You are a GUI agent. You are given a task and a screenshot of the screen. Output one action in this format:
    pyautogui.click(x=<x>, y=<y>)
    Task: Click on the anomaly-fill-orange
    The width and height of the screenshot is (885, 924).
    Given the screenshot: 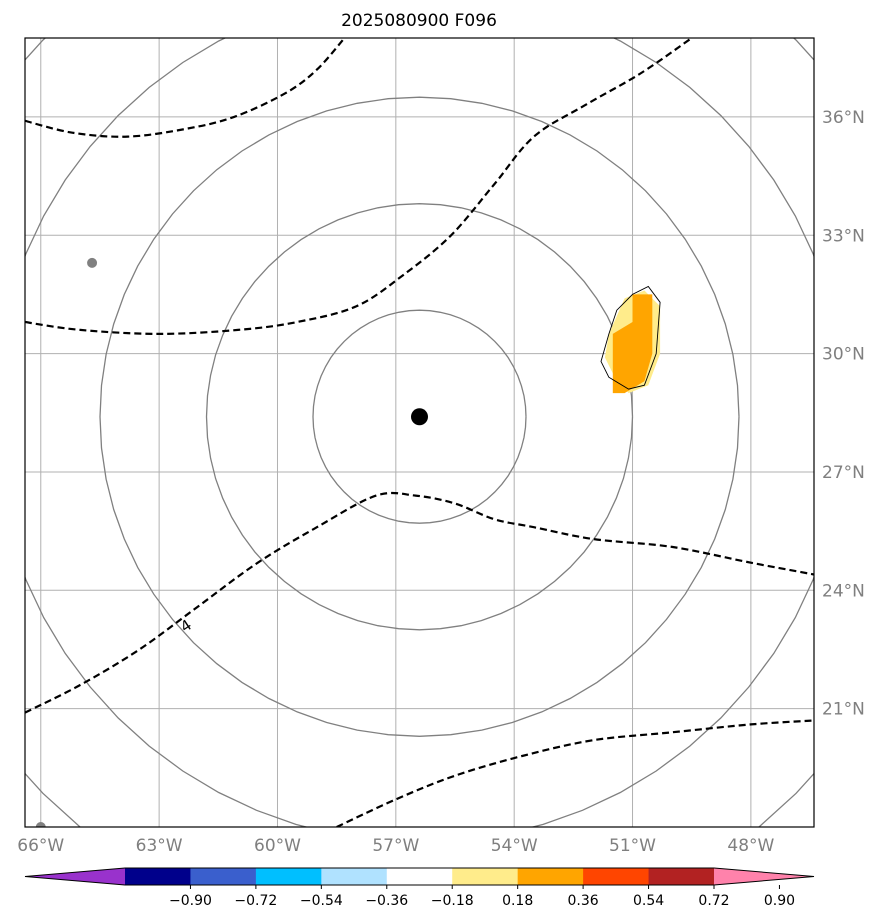 What is the action you would take?
    pyautogui.click(x=632, y=344)
    